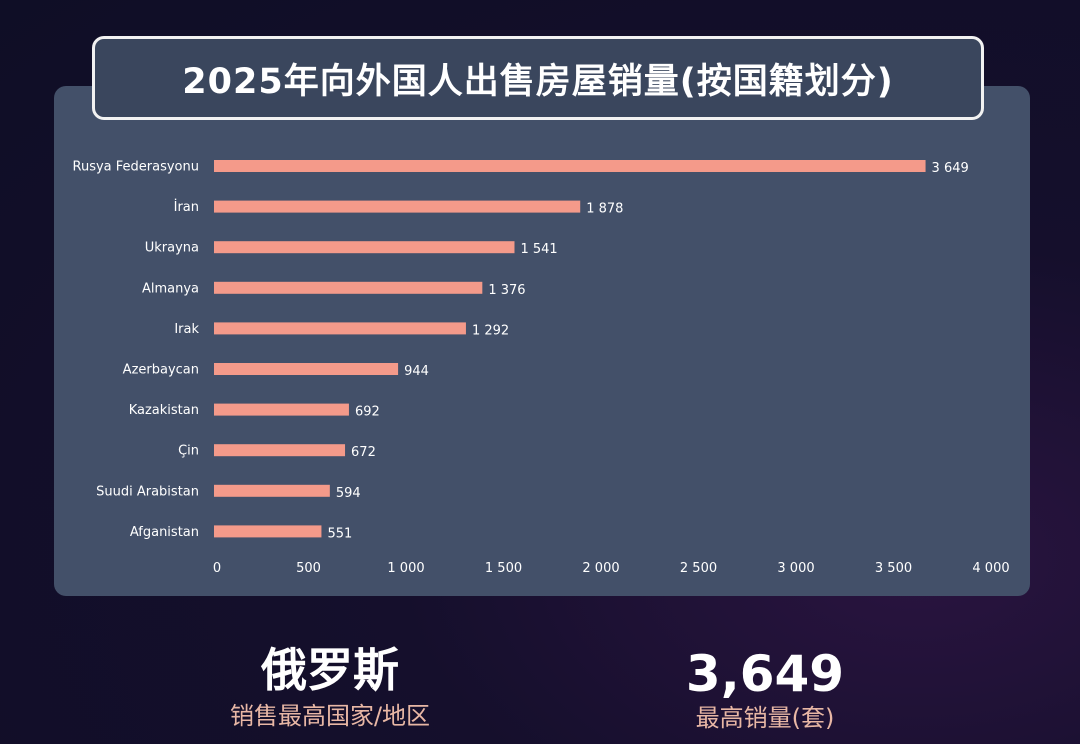 The width and height of the screenshot is (1080, 744). I want to click on x-tick-label: 2 000, so click(600, 568).